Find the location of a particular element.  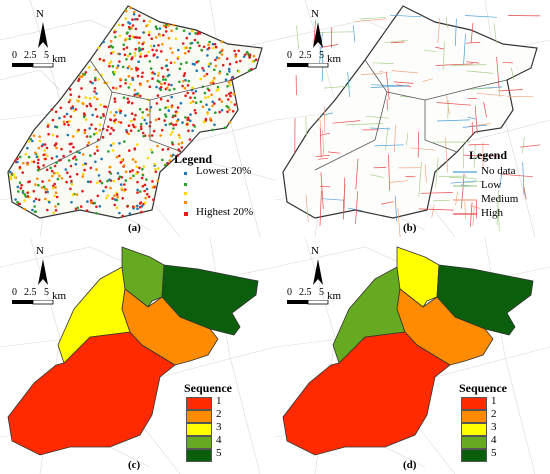

legend-label-3: 3 is located at coordinates (494, 427).